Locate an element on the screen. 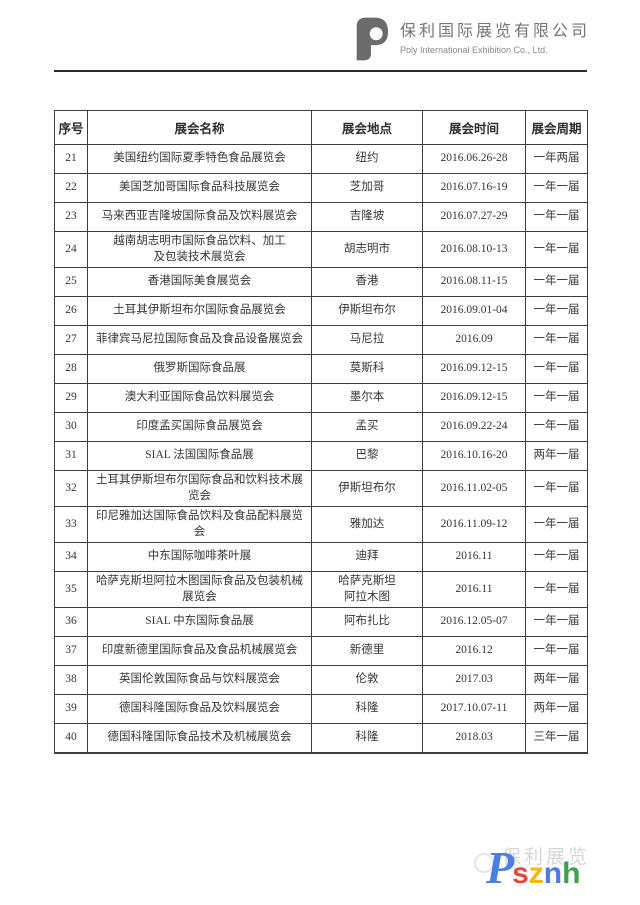 The width and height of the screenshot is (640, 905). column-header-time: 展会时间 is located at coordinates (474, 127).